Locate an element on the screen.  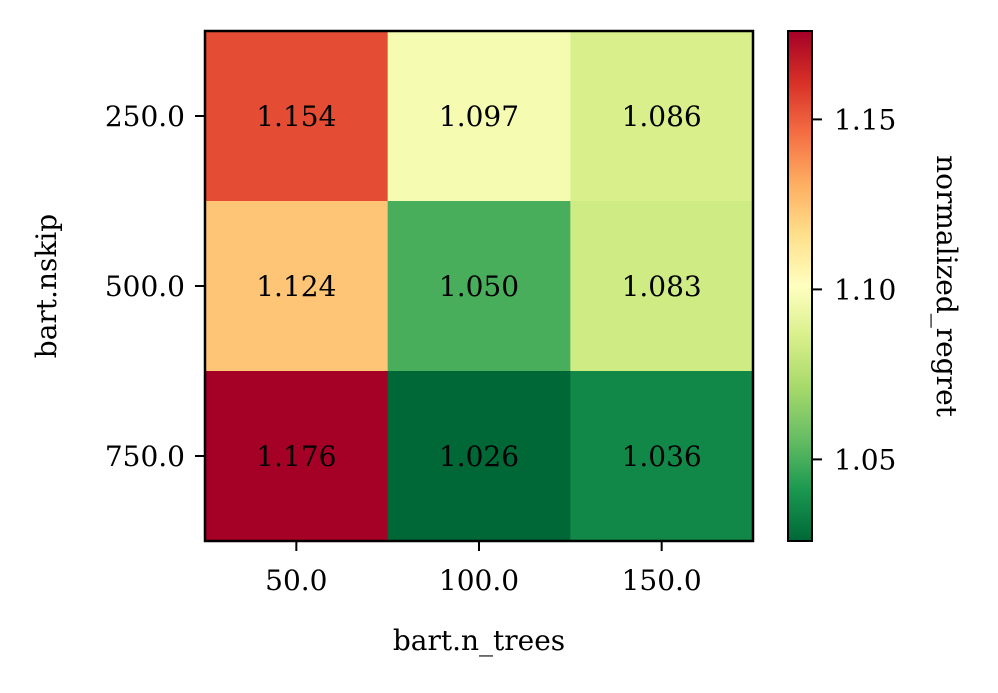
cell-value-label: 1.050 is located at coordinates (479, 286).